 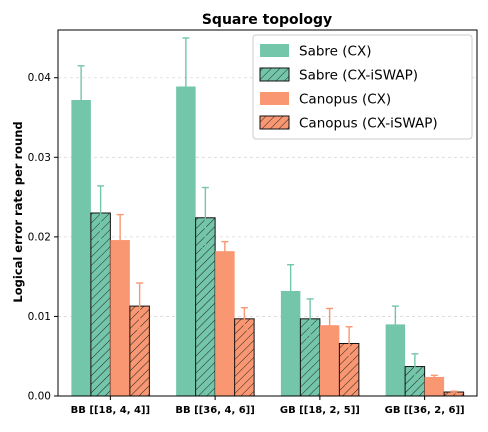 What do you see at coordinates (39, 317) in the screenshot?
I see `y-tick-label: 0.01` at bounding box center [39, 317].